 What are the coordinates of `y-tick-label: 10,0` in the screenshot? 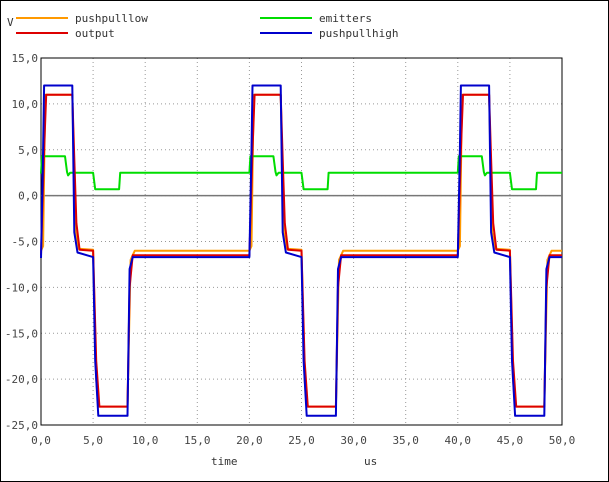 It's located at (25, 104).